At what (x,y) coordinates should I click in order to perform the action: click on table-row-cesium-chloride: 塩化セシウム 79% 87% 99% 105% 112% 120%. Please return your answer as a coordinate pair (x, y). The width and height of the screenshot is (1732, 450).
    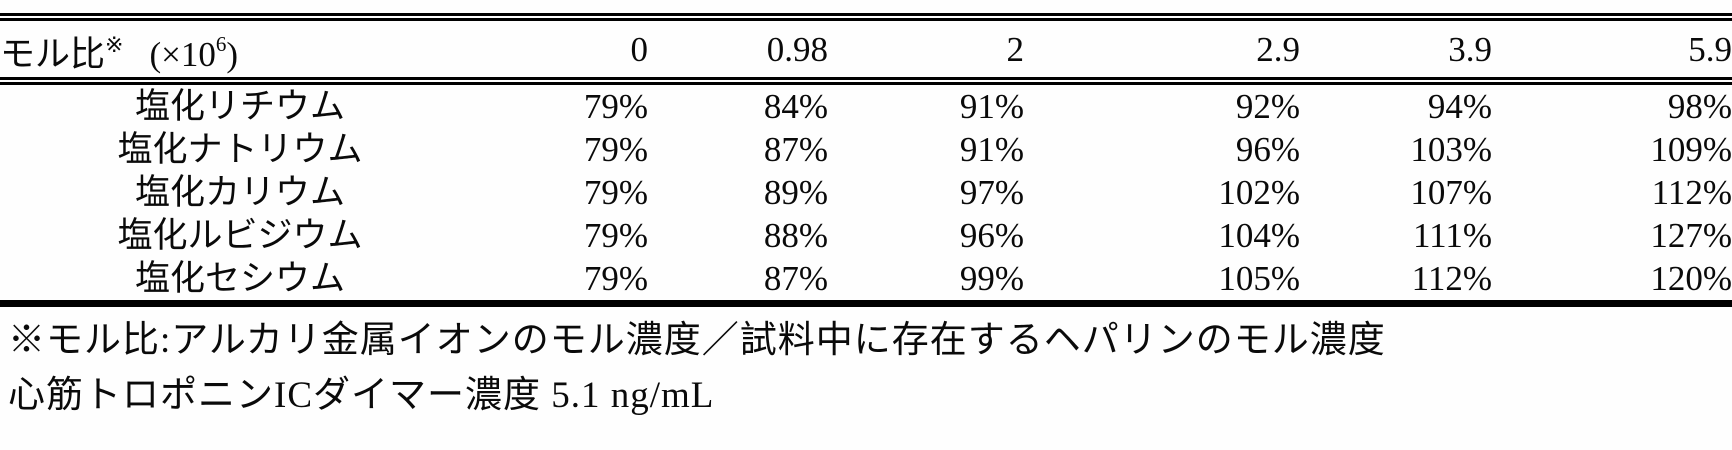
    Looking at the image, I should click on (866, 282).